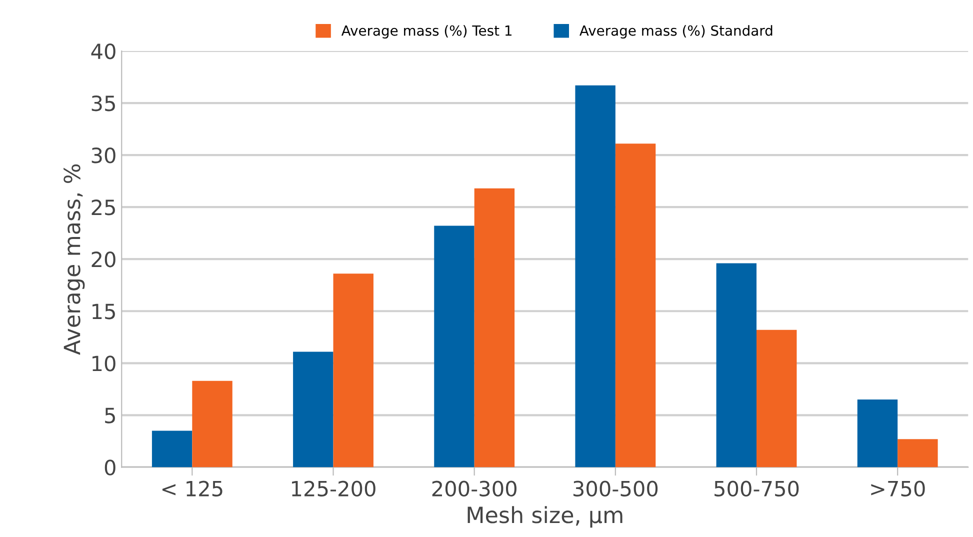 This screenshot has height=537, width=973. Describe the element at coordinates (898, 488) in the screenshot. I see `x-tick-label: >750` at that location.